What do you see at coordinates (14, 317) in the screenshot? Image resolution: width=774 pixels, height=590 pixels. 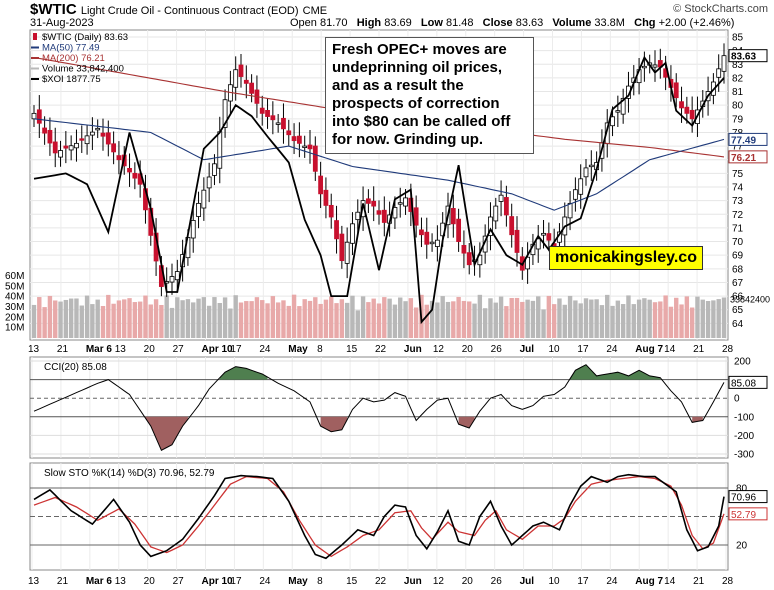 I see `volume-tick-label: 20M` at bounding box center [14, 317].